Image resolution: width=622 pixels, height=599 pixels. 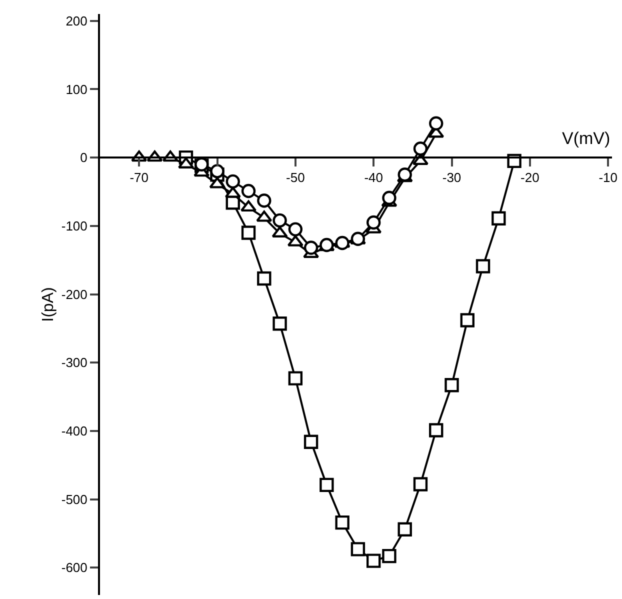 What do you see at coordinates (77, 89) in the screenshot?
I see `y-tick-label: 100` at bounding box center [77, 89].